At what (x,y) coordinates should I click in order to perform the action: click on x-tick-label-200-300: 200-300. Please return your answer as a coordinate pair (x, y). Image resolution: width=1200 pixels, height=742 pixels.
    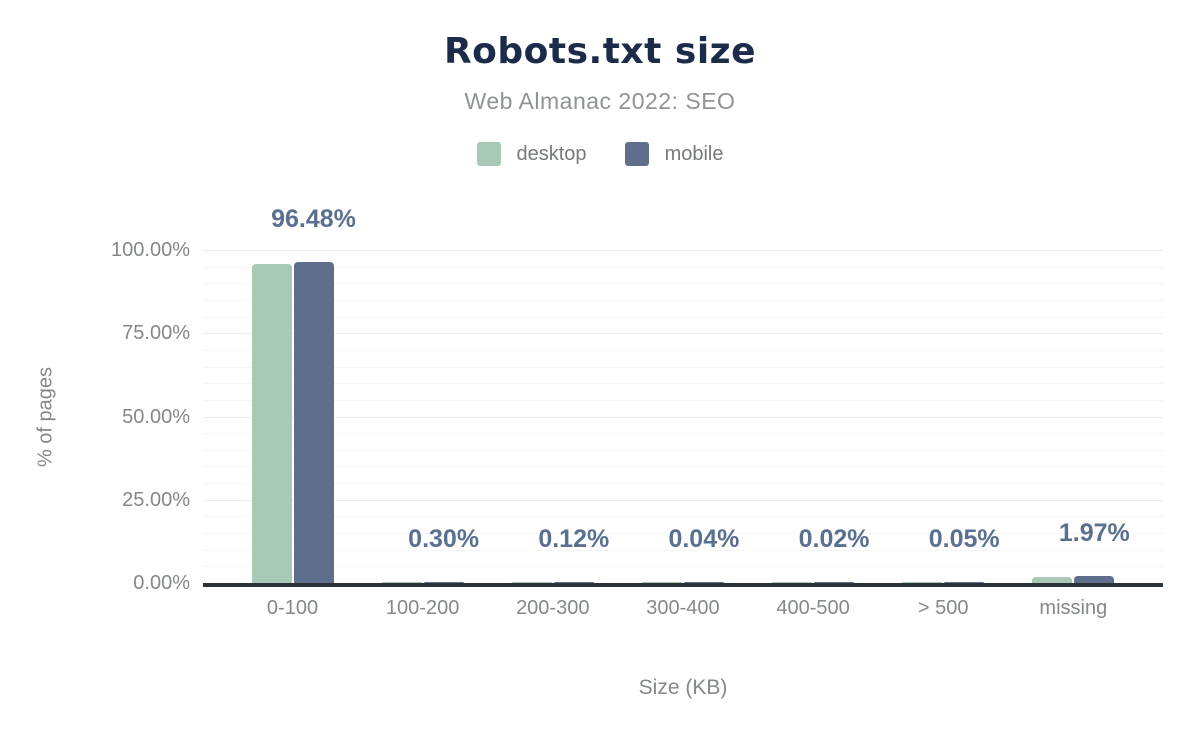
    Looking at the image, I should click on (553, 608).